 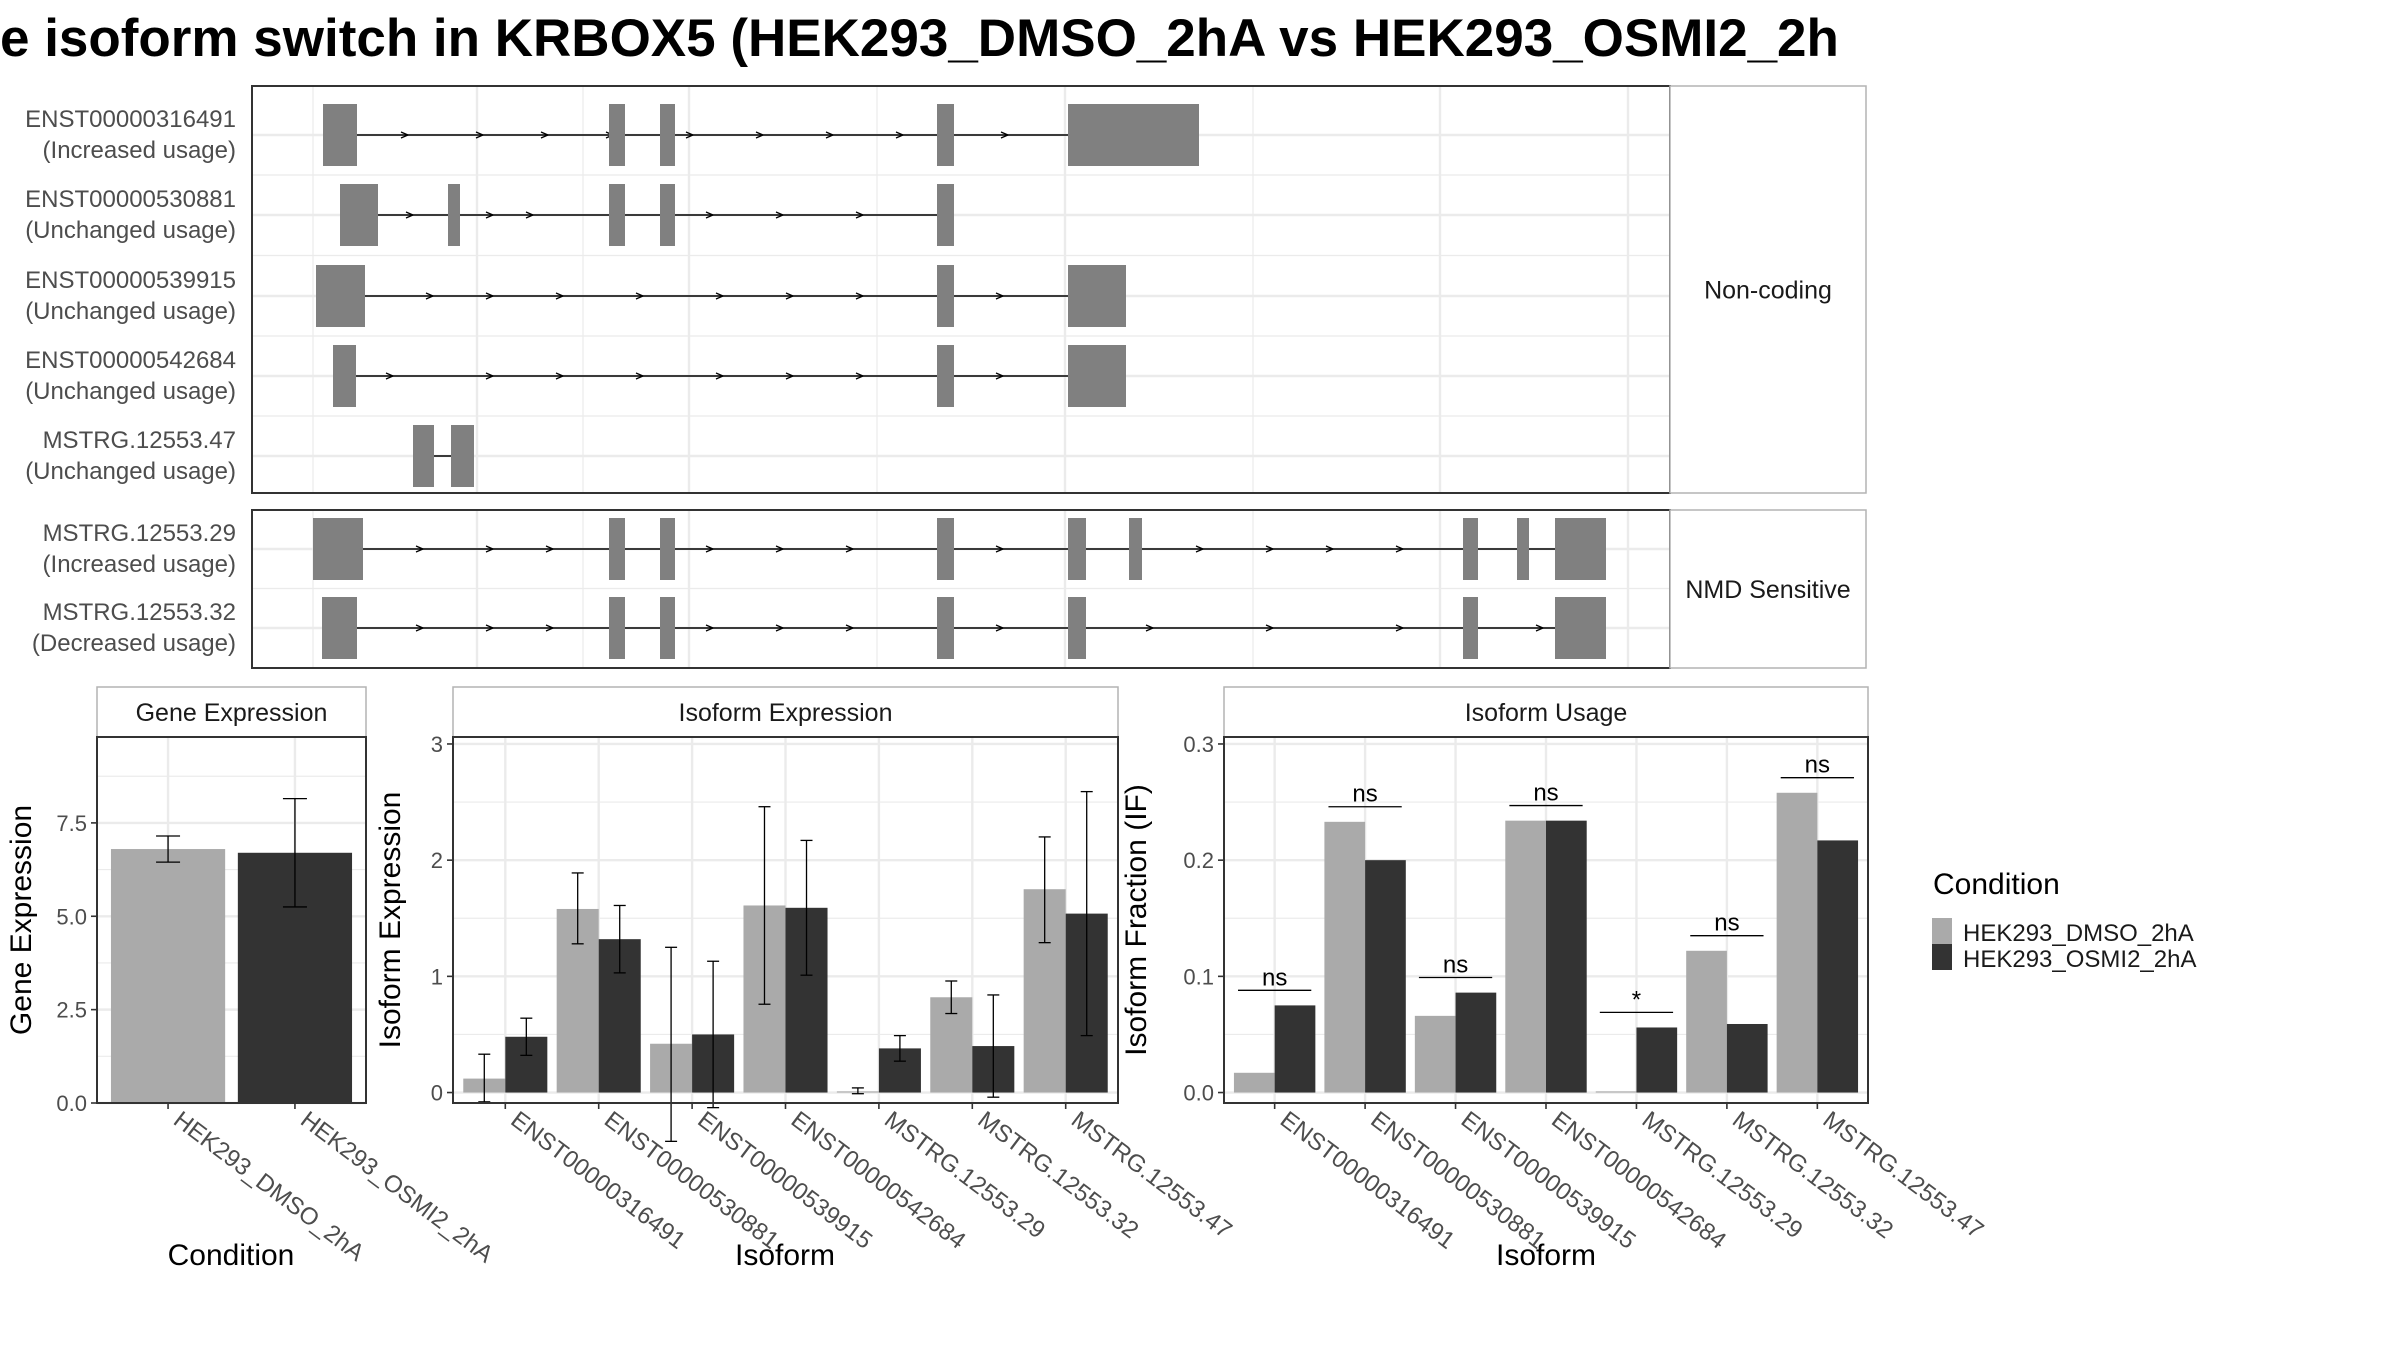 I want to click on isoform-label: ENST00000539915, so click(x=130, y=280).